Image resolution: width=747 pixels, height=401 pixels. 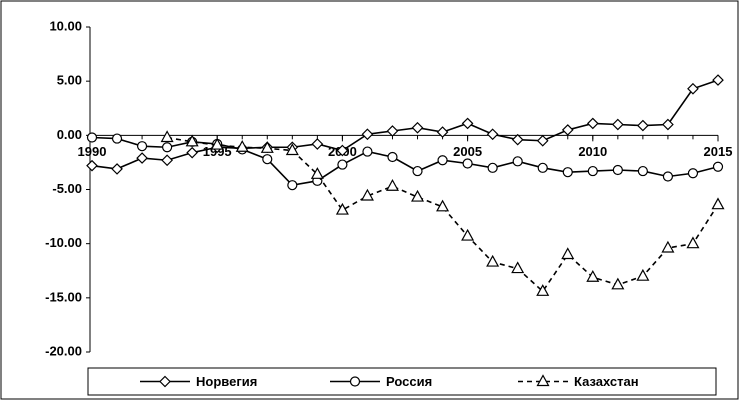 I want to click on legend-box, so click(x=402, y=381).